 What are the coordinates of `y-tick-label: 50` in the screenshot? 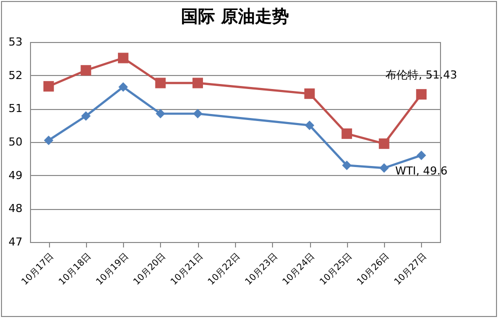 It's located at (15, 142).